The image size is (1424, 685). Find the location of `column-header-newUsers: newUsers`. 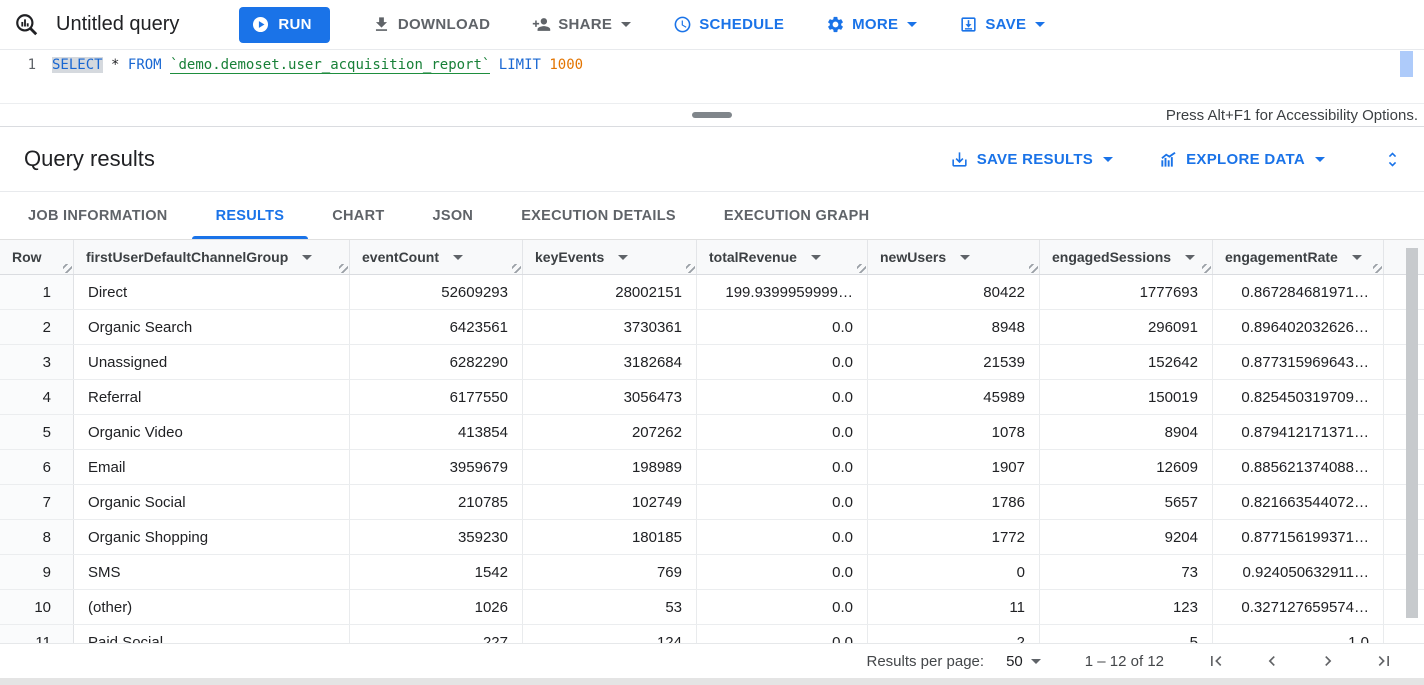

column-header-newUsers: newUsers is located at coordinates (954, 257).